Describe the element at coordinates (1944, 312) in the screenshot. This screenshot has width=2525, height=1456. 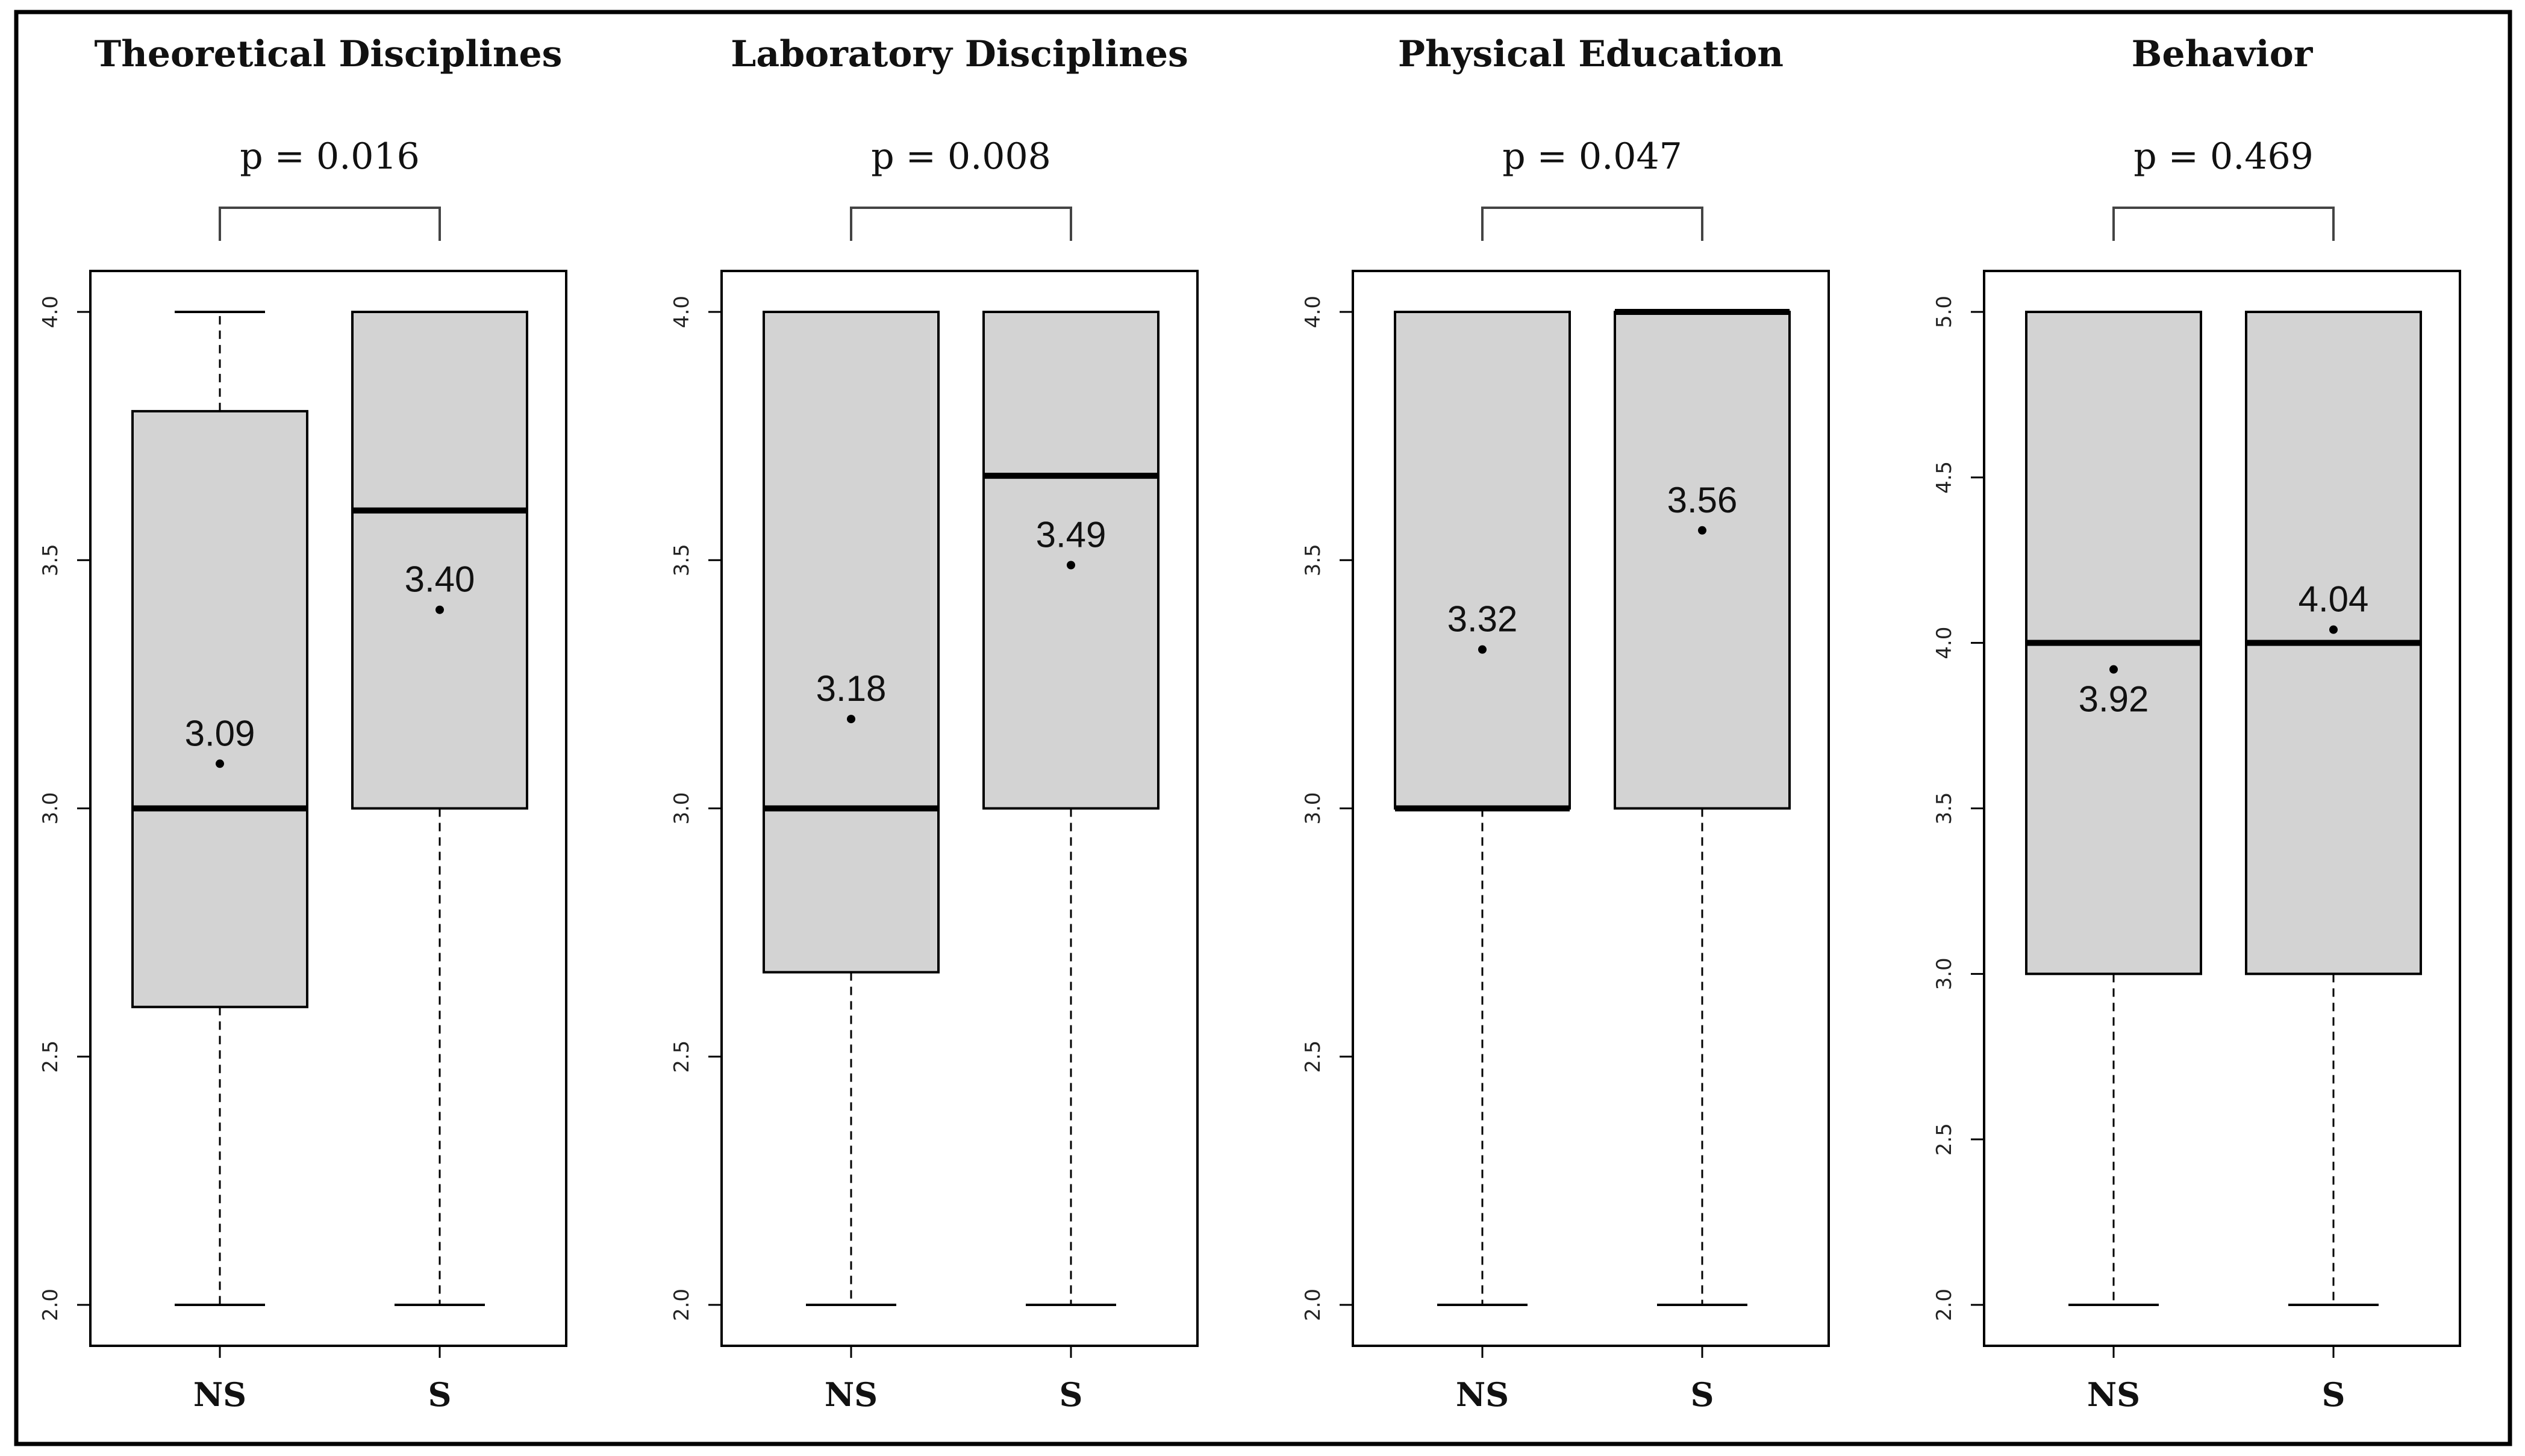
I see `y-tick-label: 5.0` at that location.